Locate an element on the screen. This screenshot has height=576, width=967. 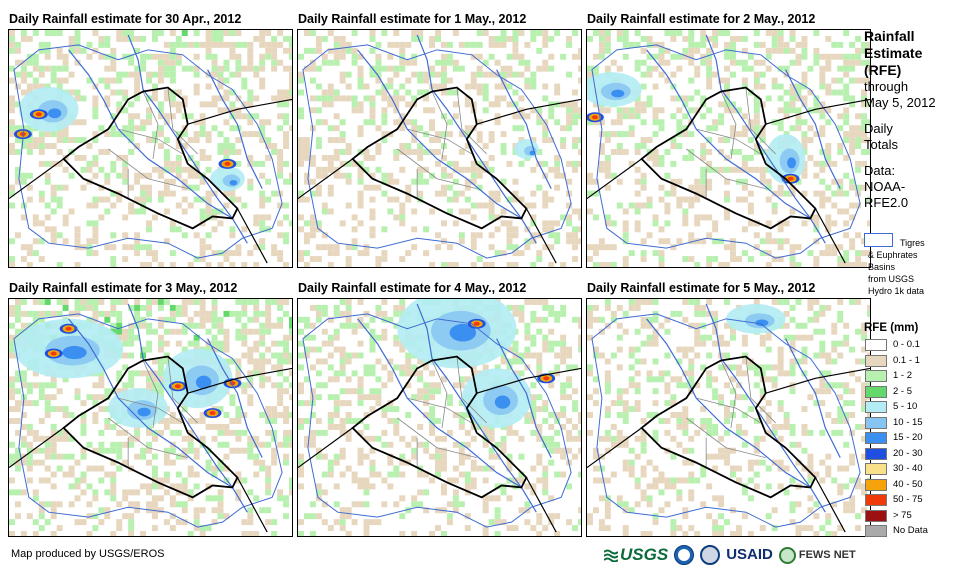
rfe-class-label: 0.1 - 1 is located at coordinates (906, 360).